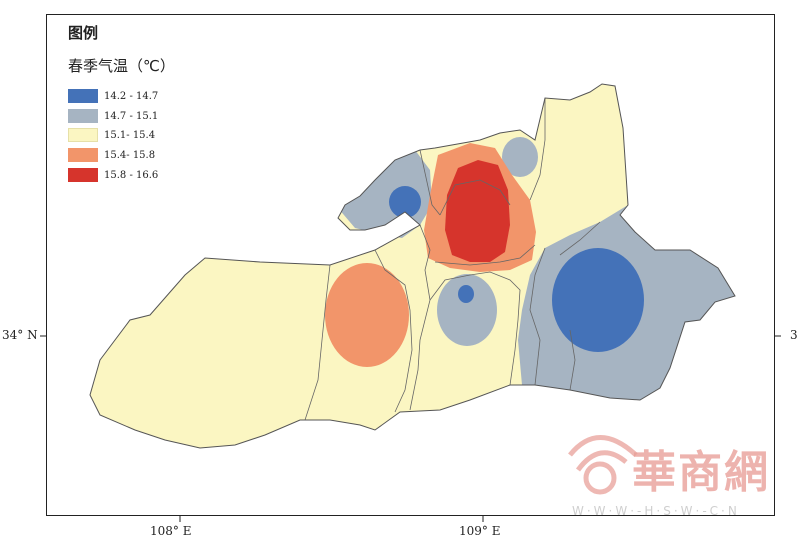 The height and width of the screenshot is (540, 800). I want to click on watermark-brand: 華商網, so click(701, 472).